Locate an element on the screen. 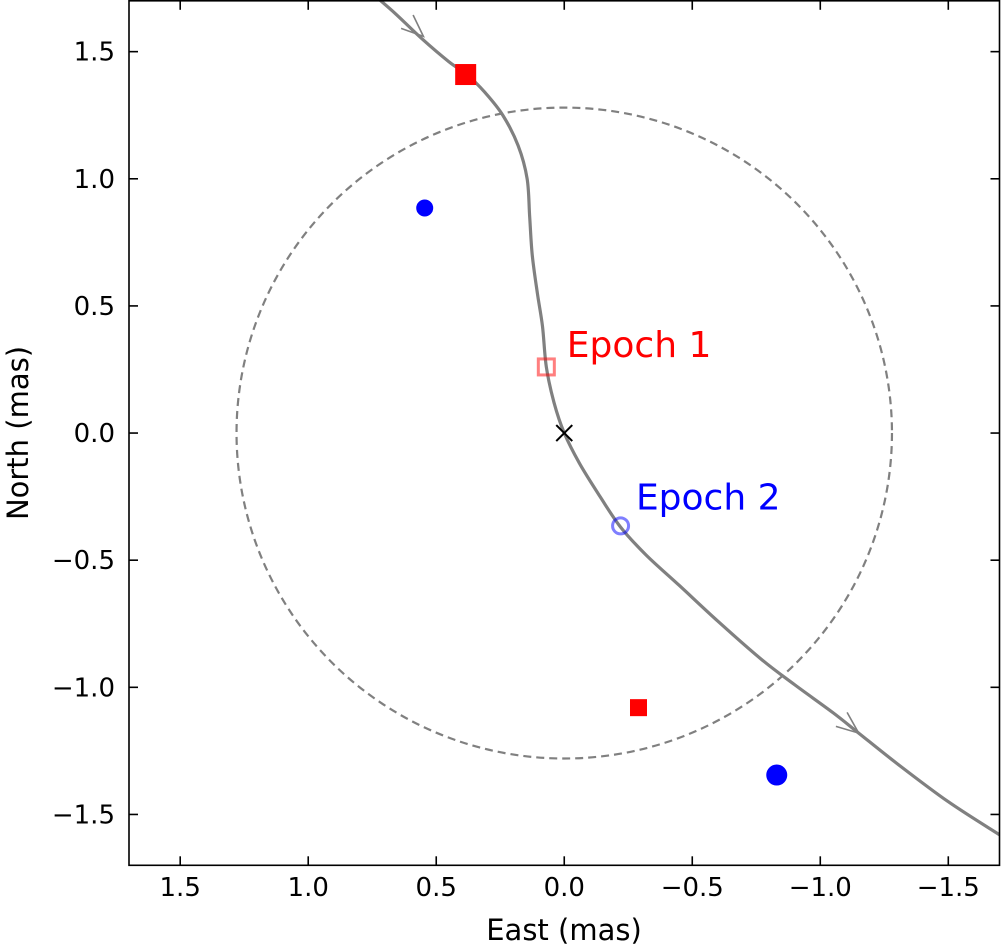 The width and height of the screenshot is (1001, 947). x-tick-label-7: −1.5 is located at coordinates (948, 888).